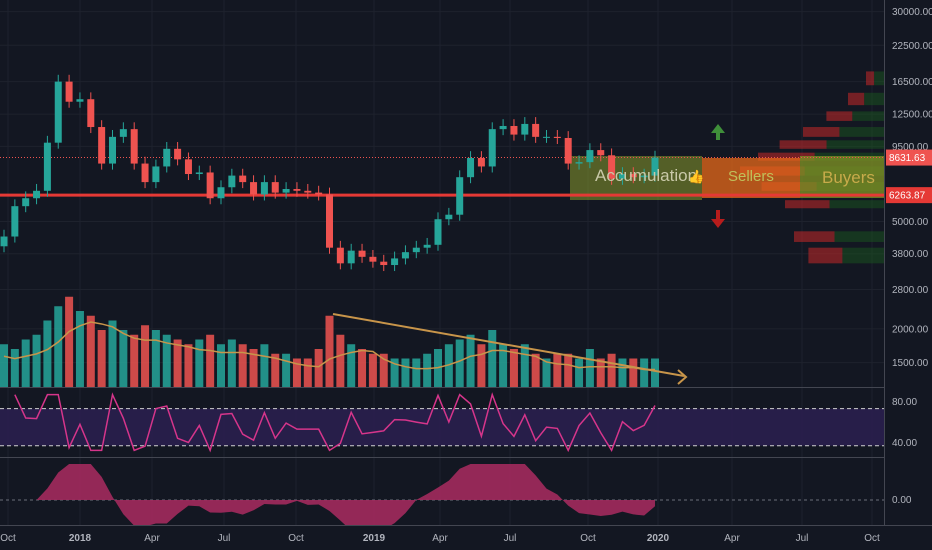  I want to click on time-axis-label: Apr, so click(732, 538).